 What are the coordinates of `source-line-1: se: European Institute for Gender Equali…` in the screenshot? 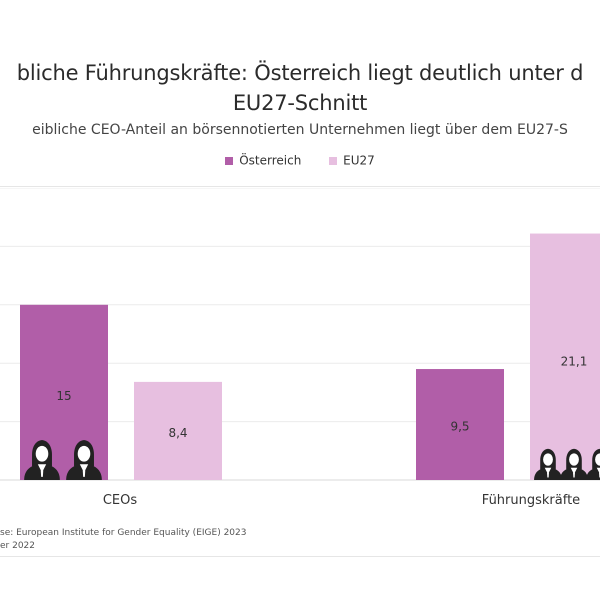 It's located at (123, 533).